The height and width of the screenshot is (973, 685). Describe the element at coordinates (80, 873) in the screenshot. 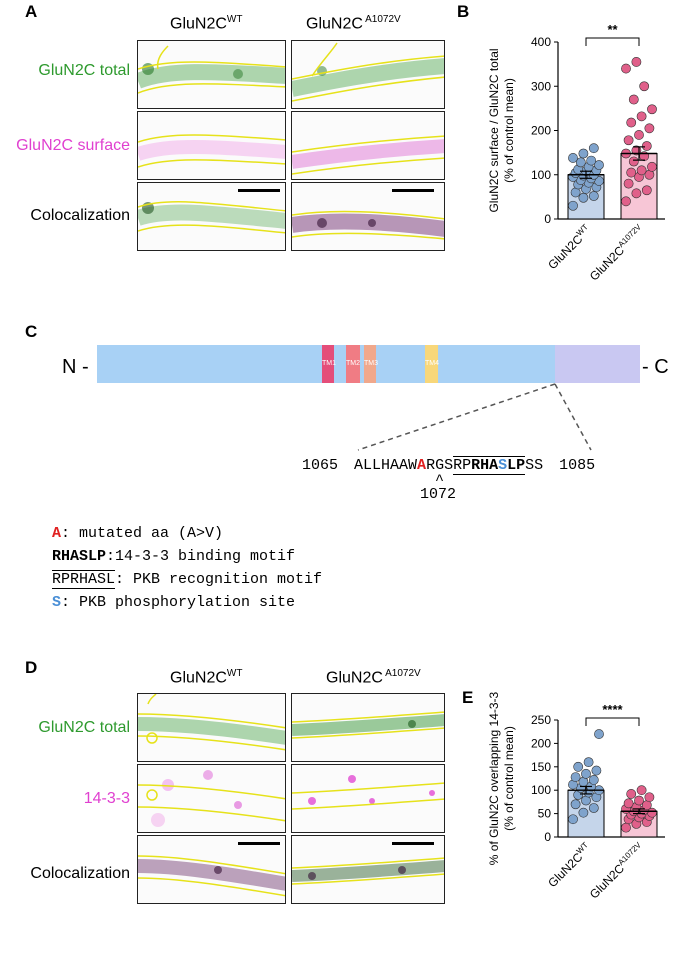

I see `row-label-coloc-d: Colocalization` at that location.